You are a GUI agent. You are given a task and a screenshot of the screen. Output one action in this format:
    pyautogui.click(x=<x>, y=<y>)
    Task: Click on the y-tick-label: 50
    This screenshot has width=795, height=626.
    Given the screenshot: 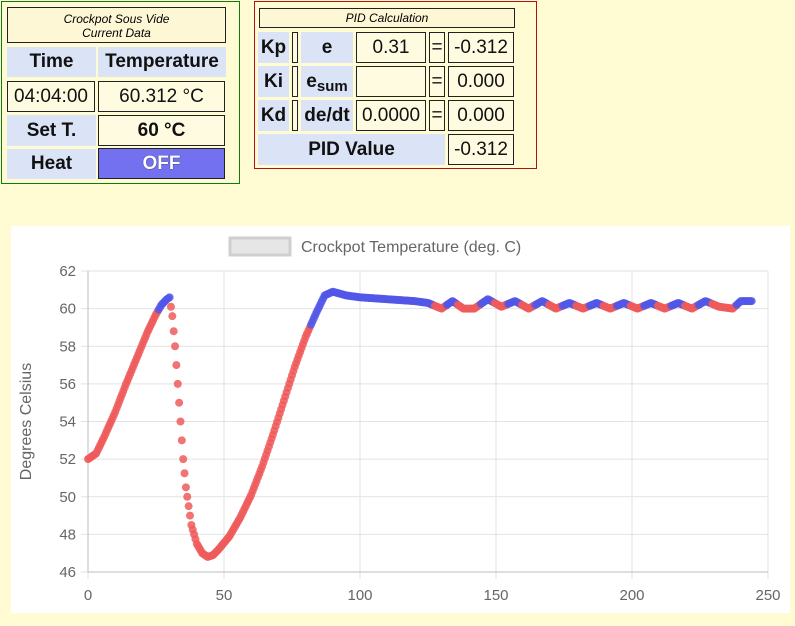 What is the action you would take?
    pyautogui.click(x=67, y=497)
    